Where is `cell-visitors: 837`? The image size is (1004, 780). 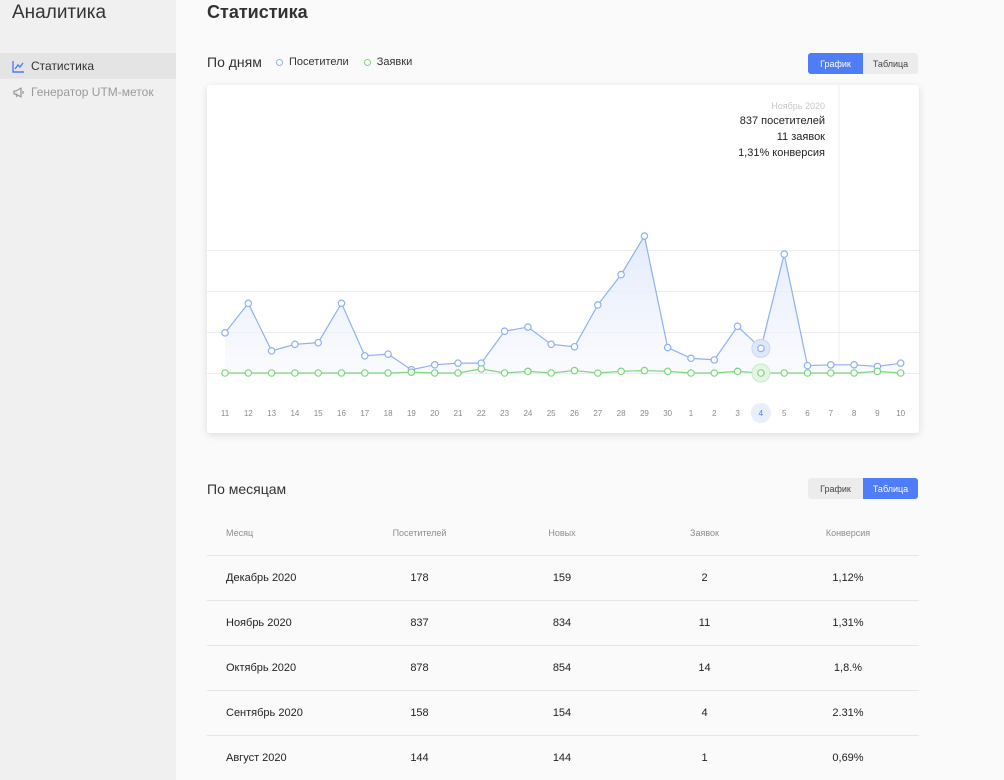 cell-visitors: 837 is located at coordinates (419, 623).